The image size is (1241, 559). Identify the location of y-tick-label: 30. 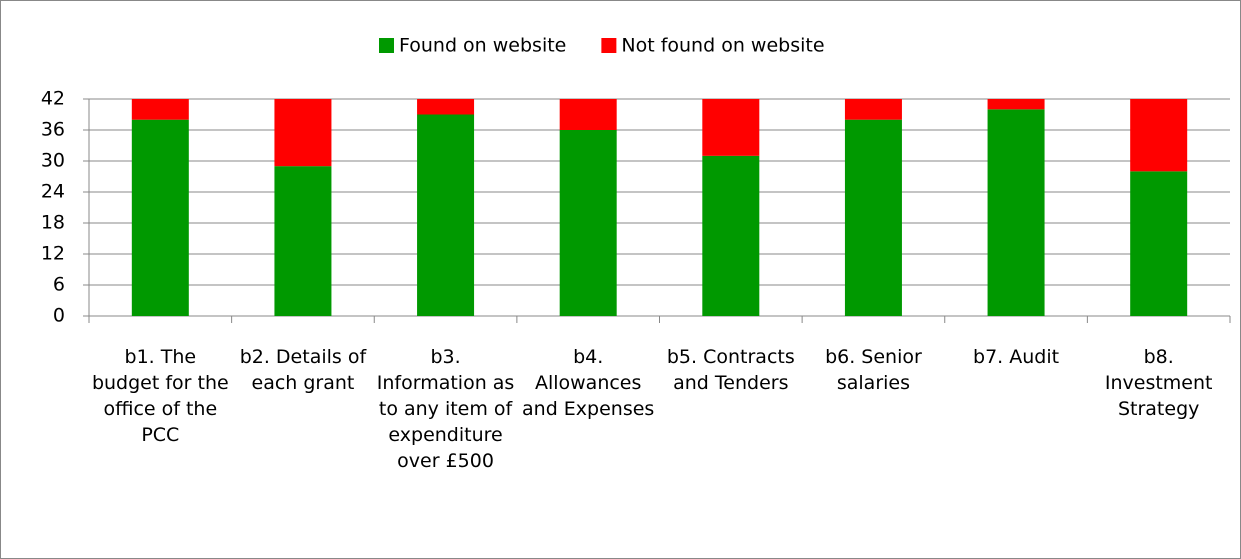
(53, 161).